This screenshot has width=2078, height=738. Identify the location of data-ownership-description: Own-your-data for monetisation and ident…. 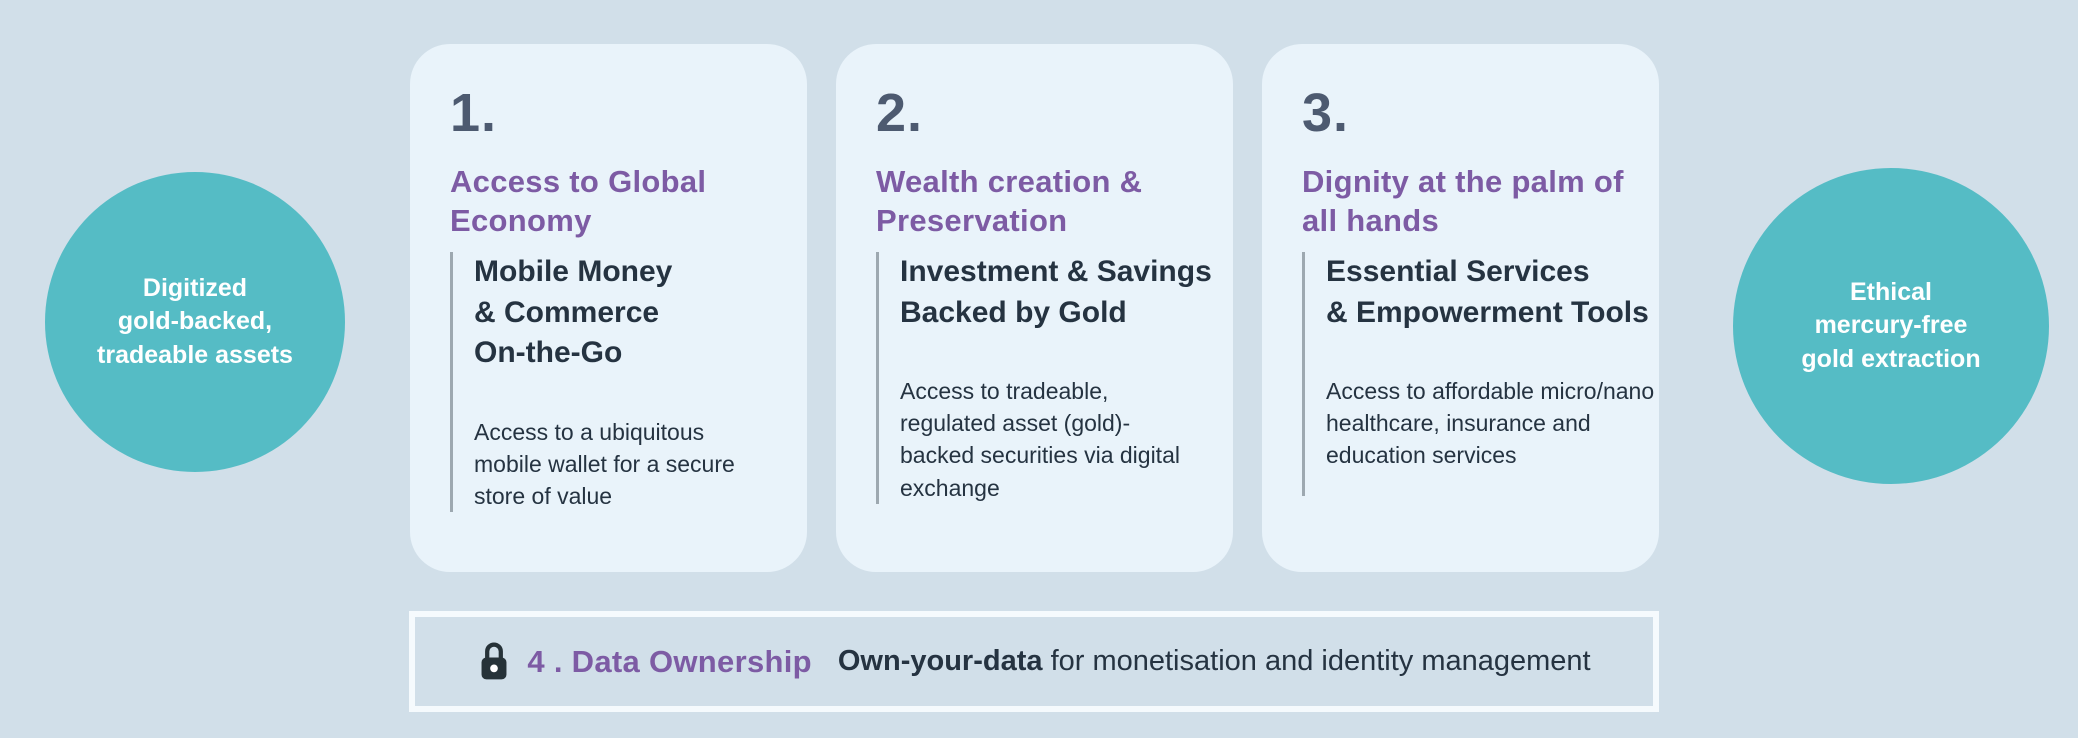
(1214, 661).